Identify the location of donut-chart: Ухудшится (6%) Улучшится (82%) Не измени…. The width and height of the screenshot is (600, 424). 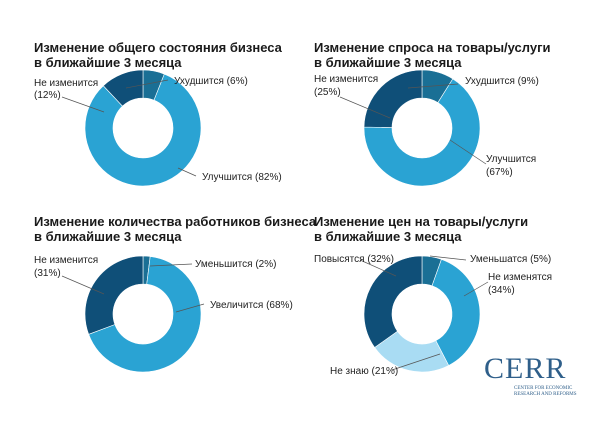
(158, 128).